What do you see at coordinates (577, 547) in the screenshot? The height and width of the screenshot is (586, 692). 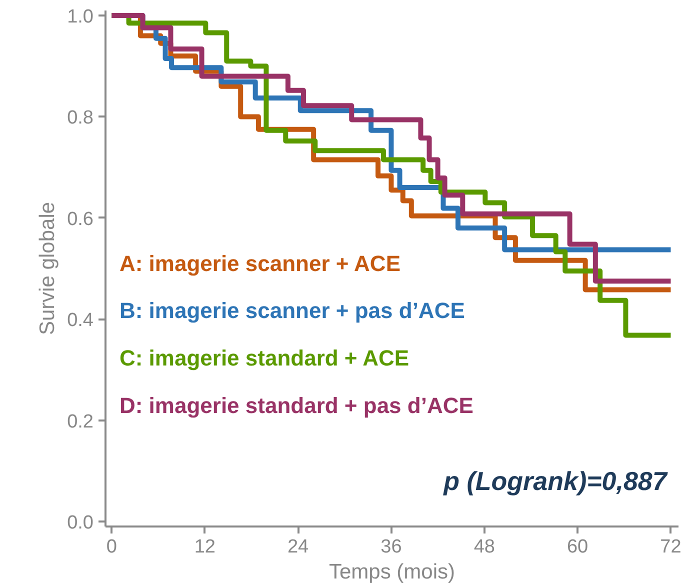 I see `x-tick-label: 60` at bounding box center [577, 547].